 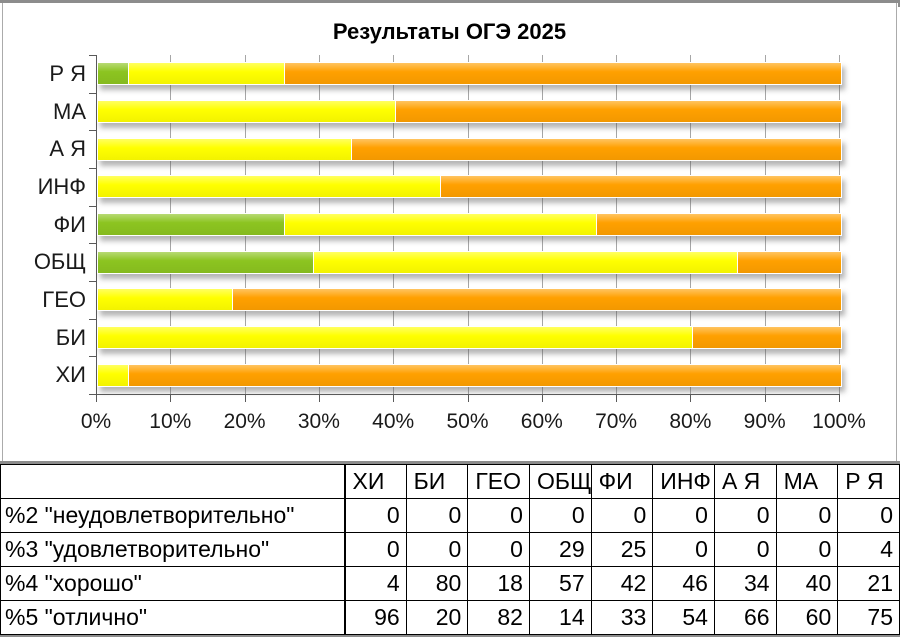 What do you see at coordinates (745, 481) in the screenshot?
I see `column-header: А Я` at bounding box center [745, 481].